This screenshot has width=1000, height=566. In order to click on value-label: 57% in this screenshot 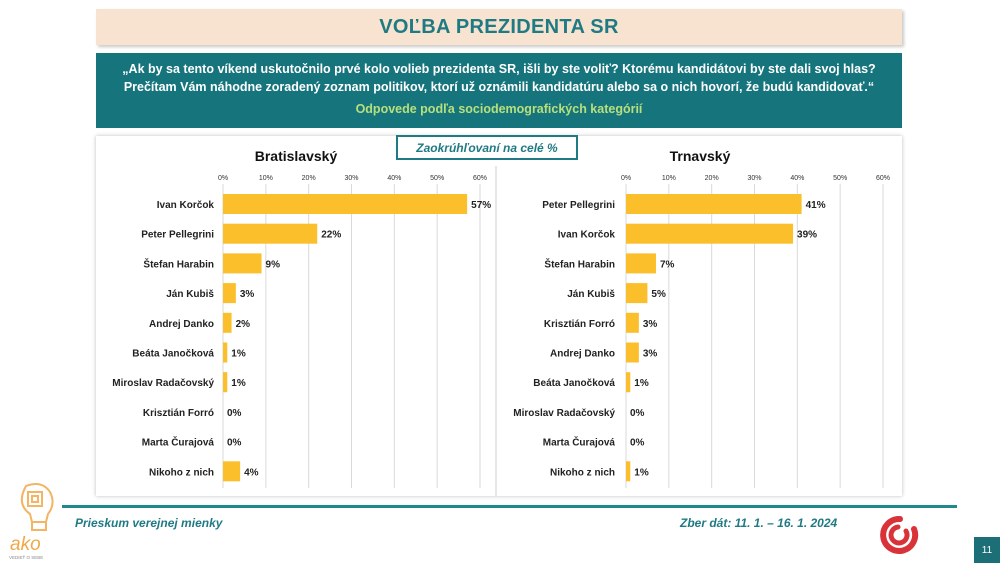, I will do `click(481, 205)`.